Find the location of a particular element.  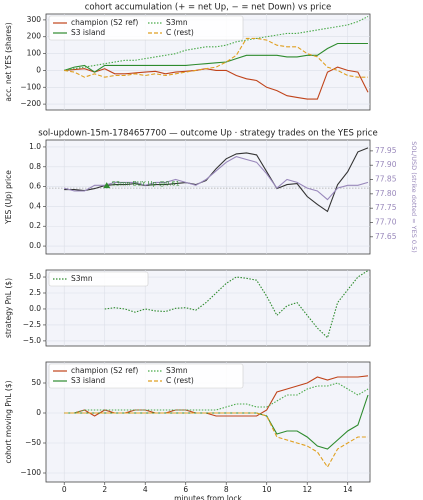

y2-tick-label: 77.95 is located at coordinates (386, 150).